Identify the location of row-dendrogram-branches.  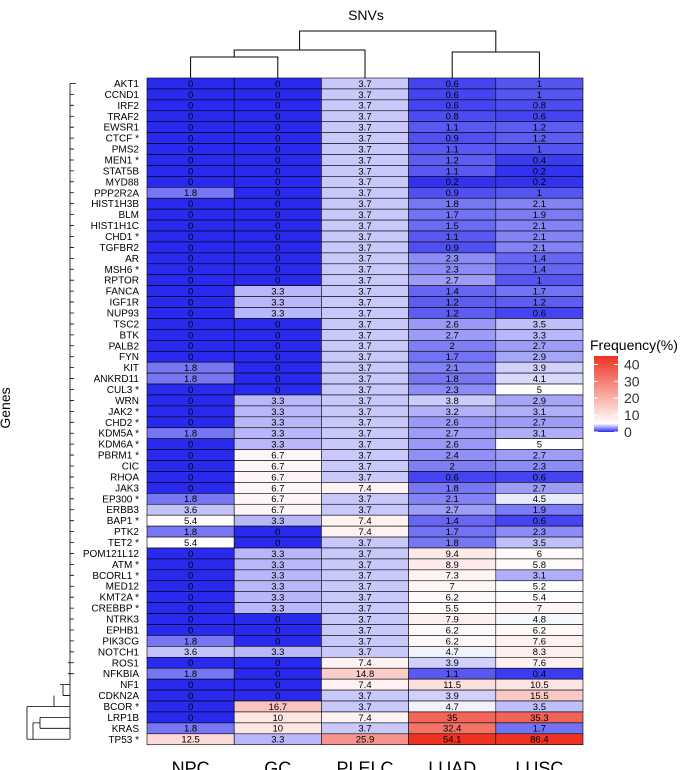
(51, 411).